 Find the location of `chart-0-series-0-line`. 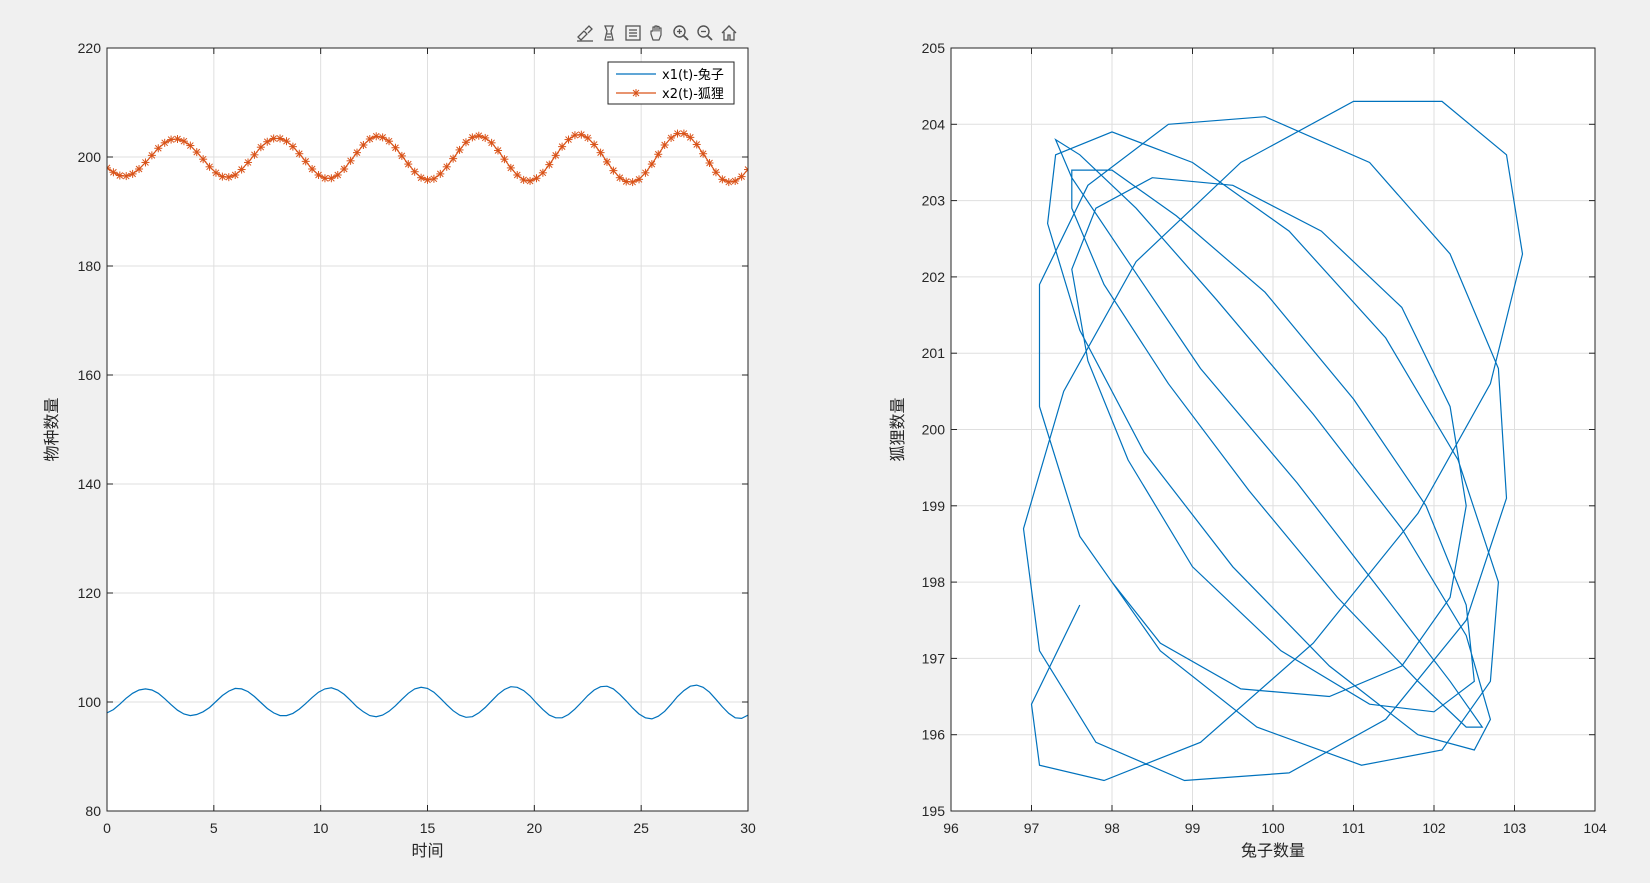

chart-0-series-0-line is located at coordinates (427, 702).